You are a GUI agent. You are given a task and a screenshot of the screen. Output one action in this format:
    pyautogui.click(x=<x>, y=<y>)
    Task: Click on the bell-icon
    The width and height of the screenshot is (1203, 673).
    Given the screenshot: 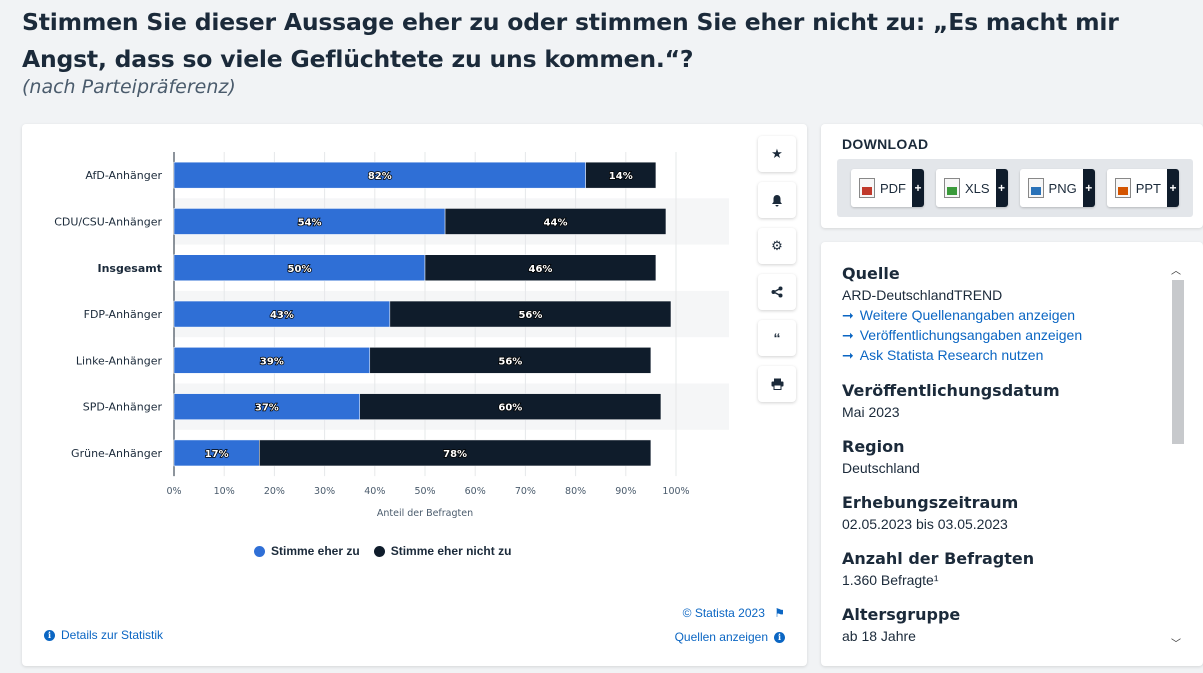 What is the action you would take?
    pyautogui.click(x=777, y=200)
    